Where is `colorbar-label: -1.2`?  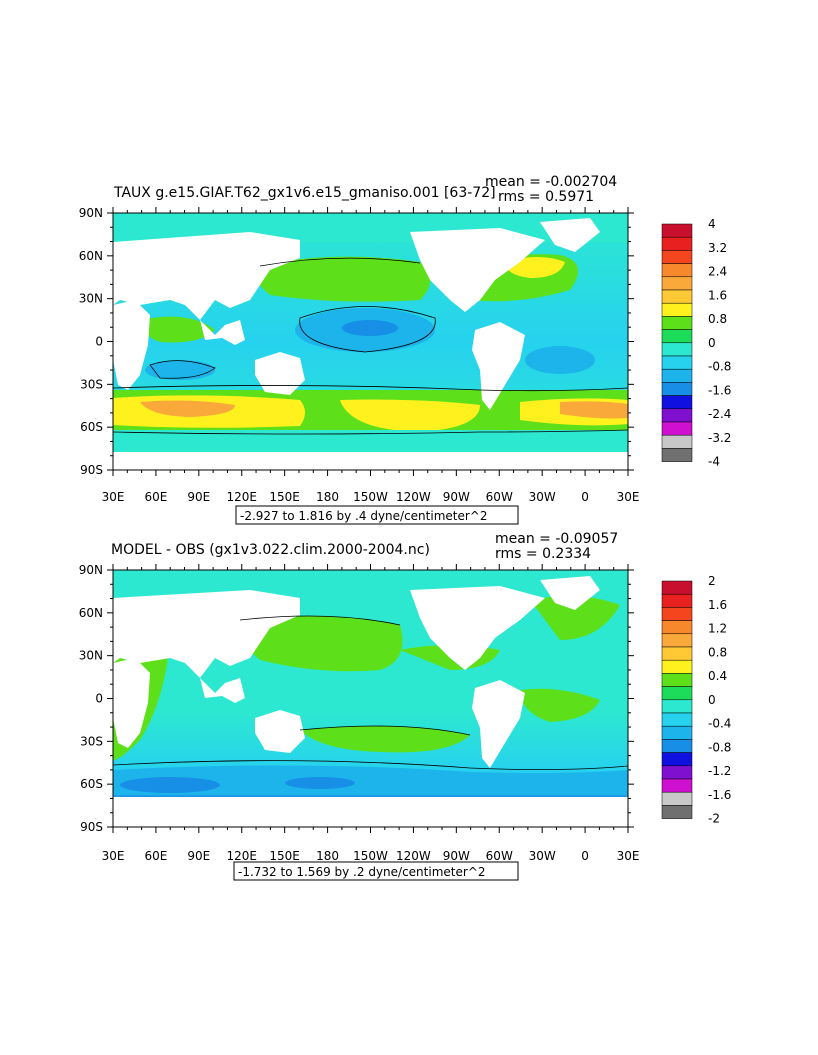 colorbar-label: -1.2 is located at coordinates (719, 771).